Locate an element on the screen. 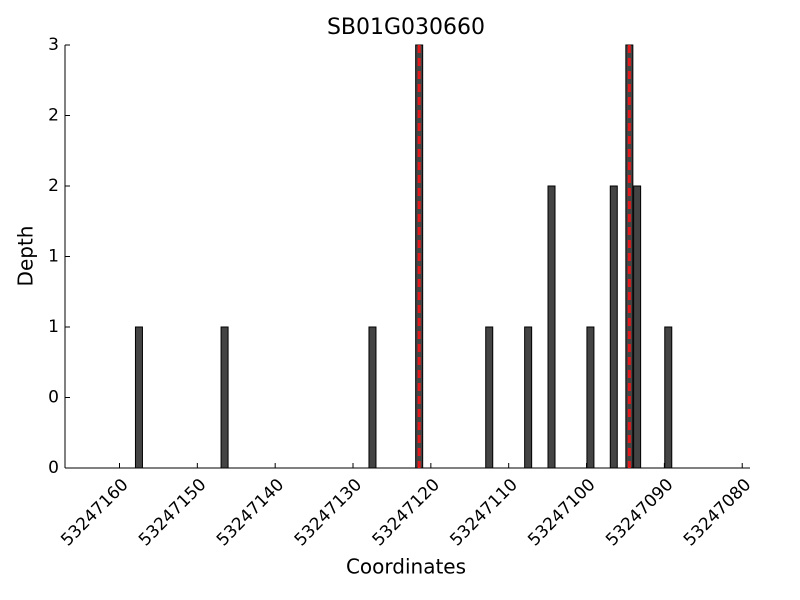 The image size is (800, 600). x-tick-label: 53247130 is located at coordinates (328, 512).